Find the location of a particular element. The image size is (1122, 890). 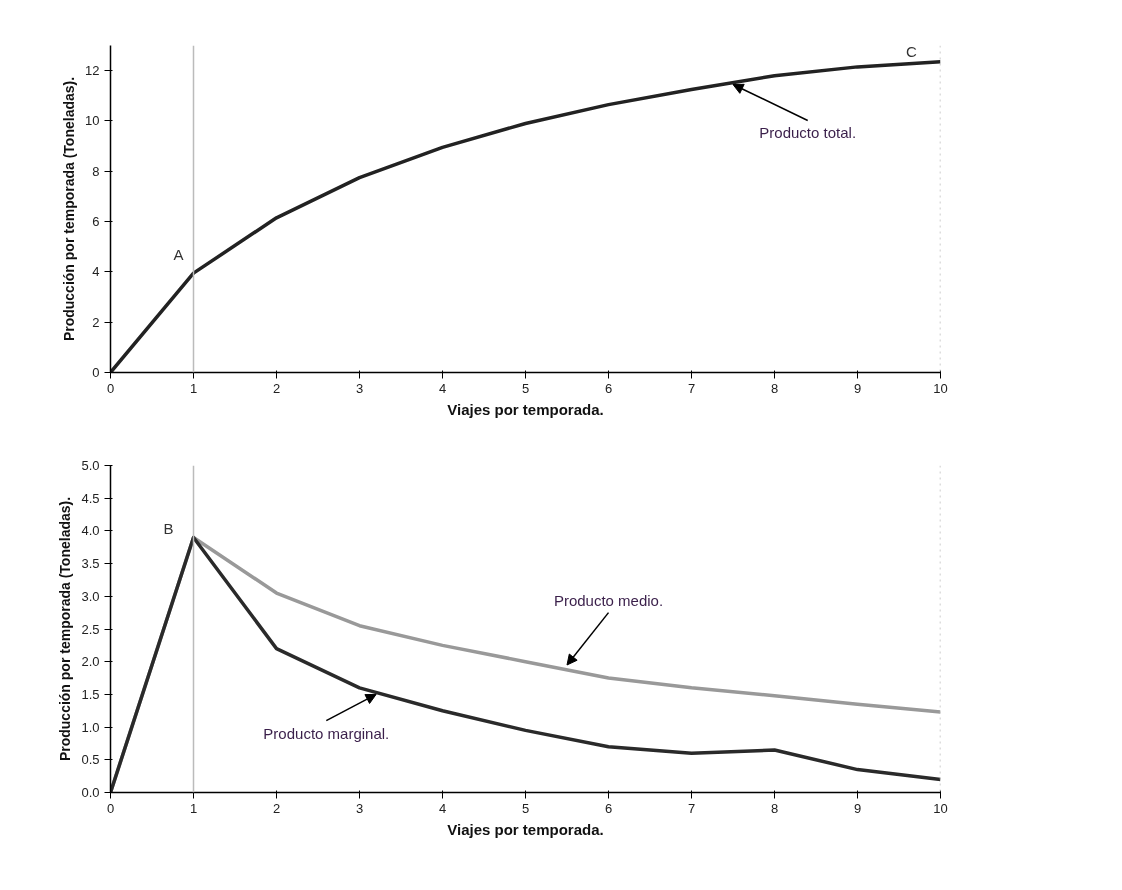

y-tick-label: 0 is located at coordinates (96, 372).